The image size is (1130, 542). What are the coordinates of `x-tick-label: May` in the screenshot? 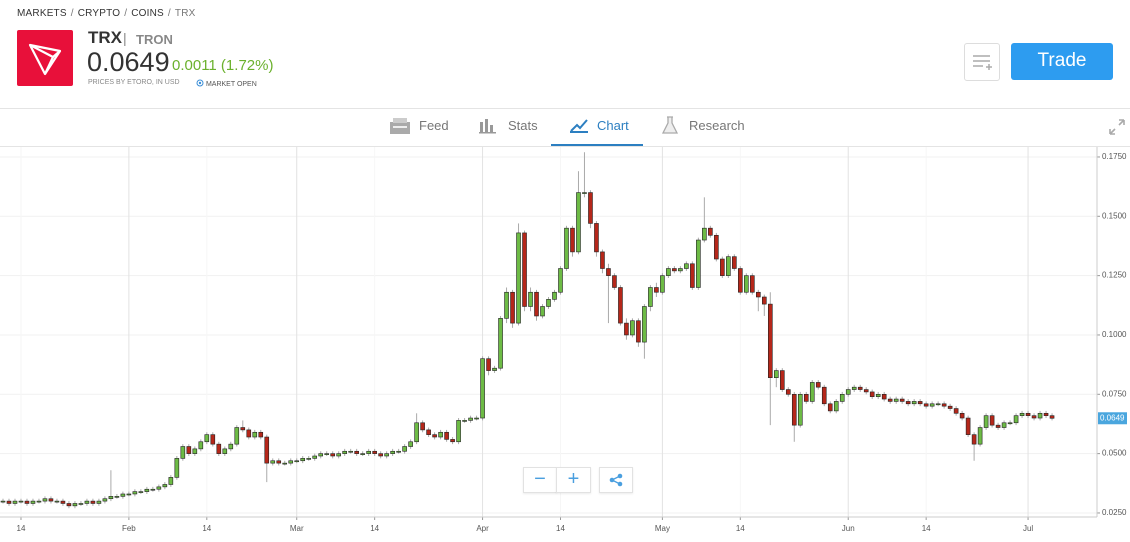 It's located at (662, 528).